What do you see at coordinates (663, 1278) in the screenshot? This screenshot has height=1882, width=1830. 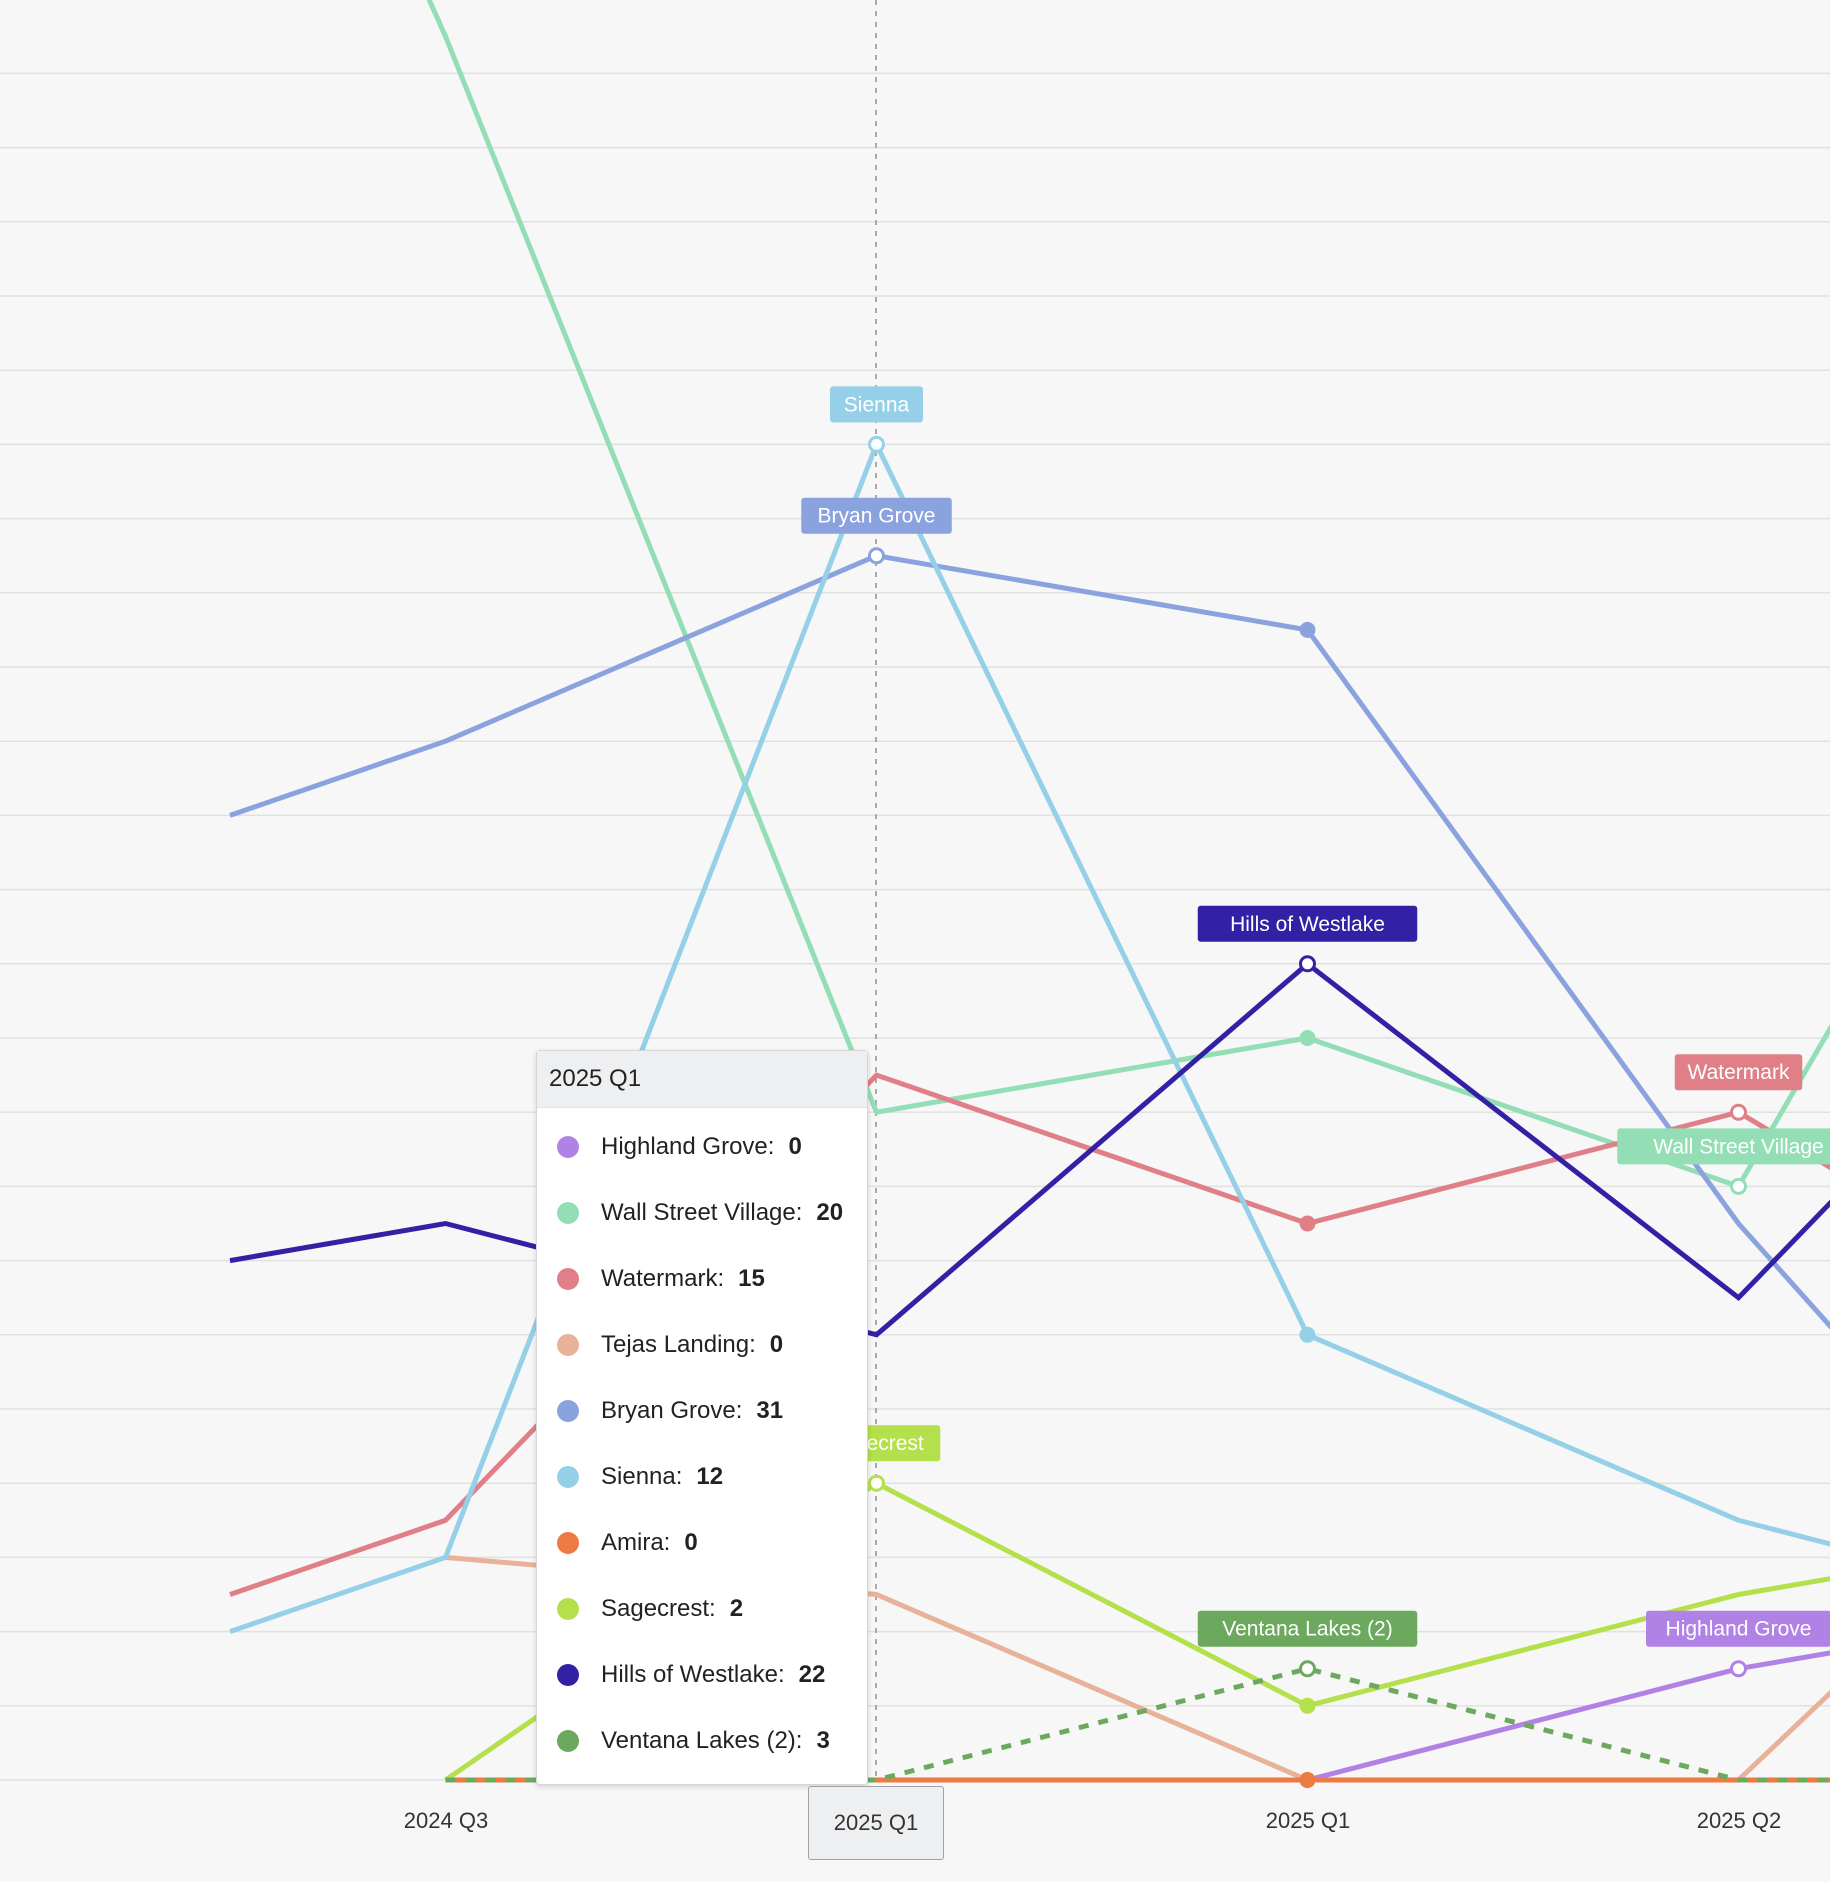 I see `tooltip-series-label: Watermark:` at bounding box center [663, 1278].